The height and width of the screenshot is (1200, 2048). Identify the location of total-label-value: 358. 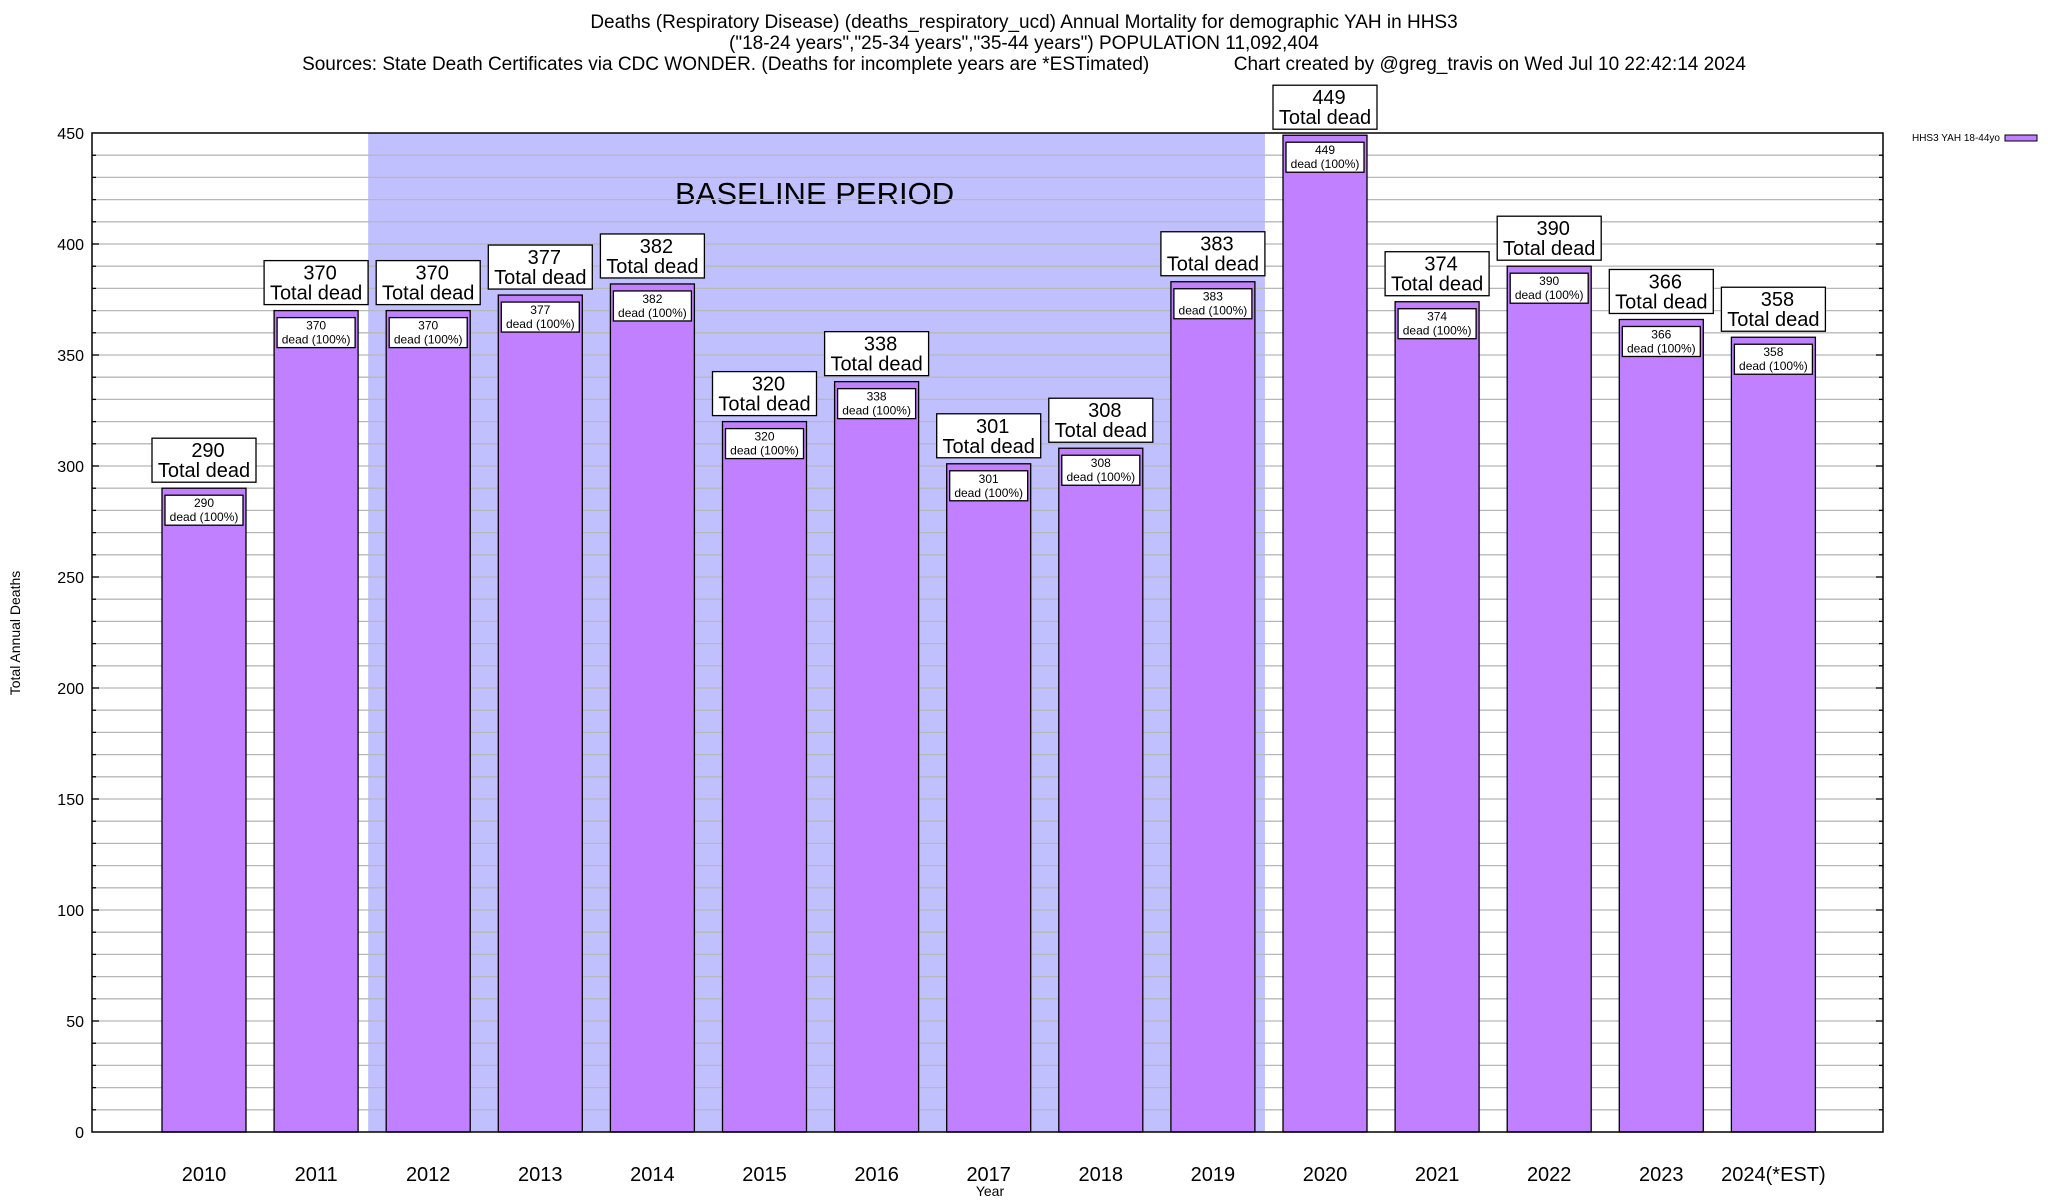
(1777, 300).